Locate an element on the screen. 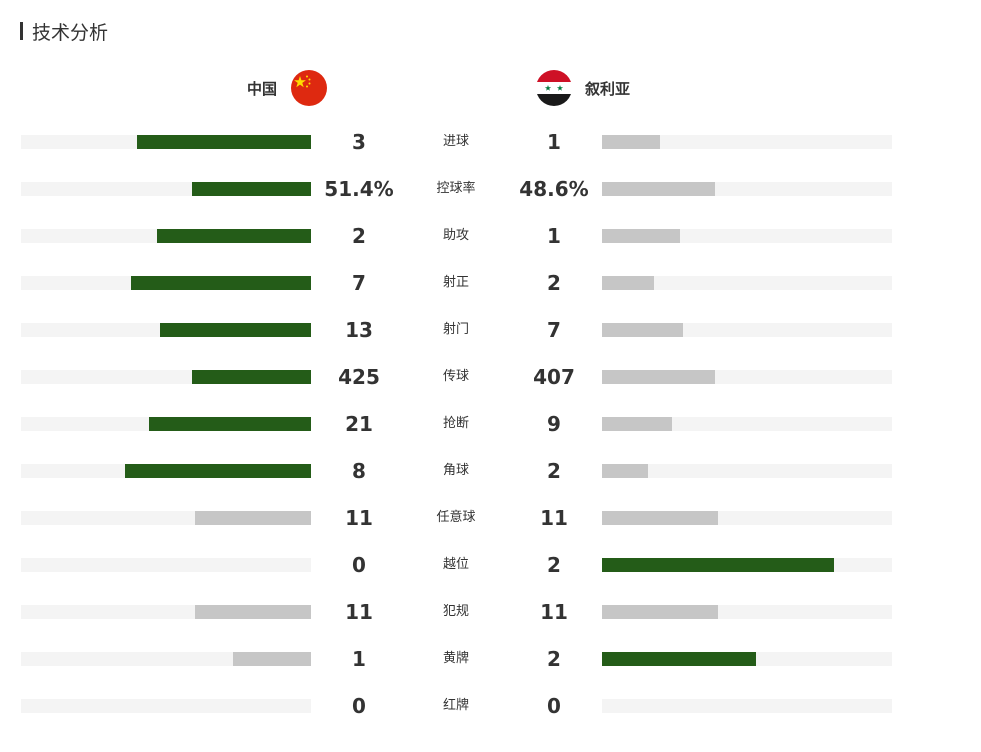 Image resolution: width=981 pixels, height=752 pixels. stat-label: 红牌 is located at coordinates (455, 705).